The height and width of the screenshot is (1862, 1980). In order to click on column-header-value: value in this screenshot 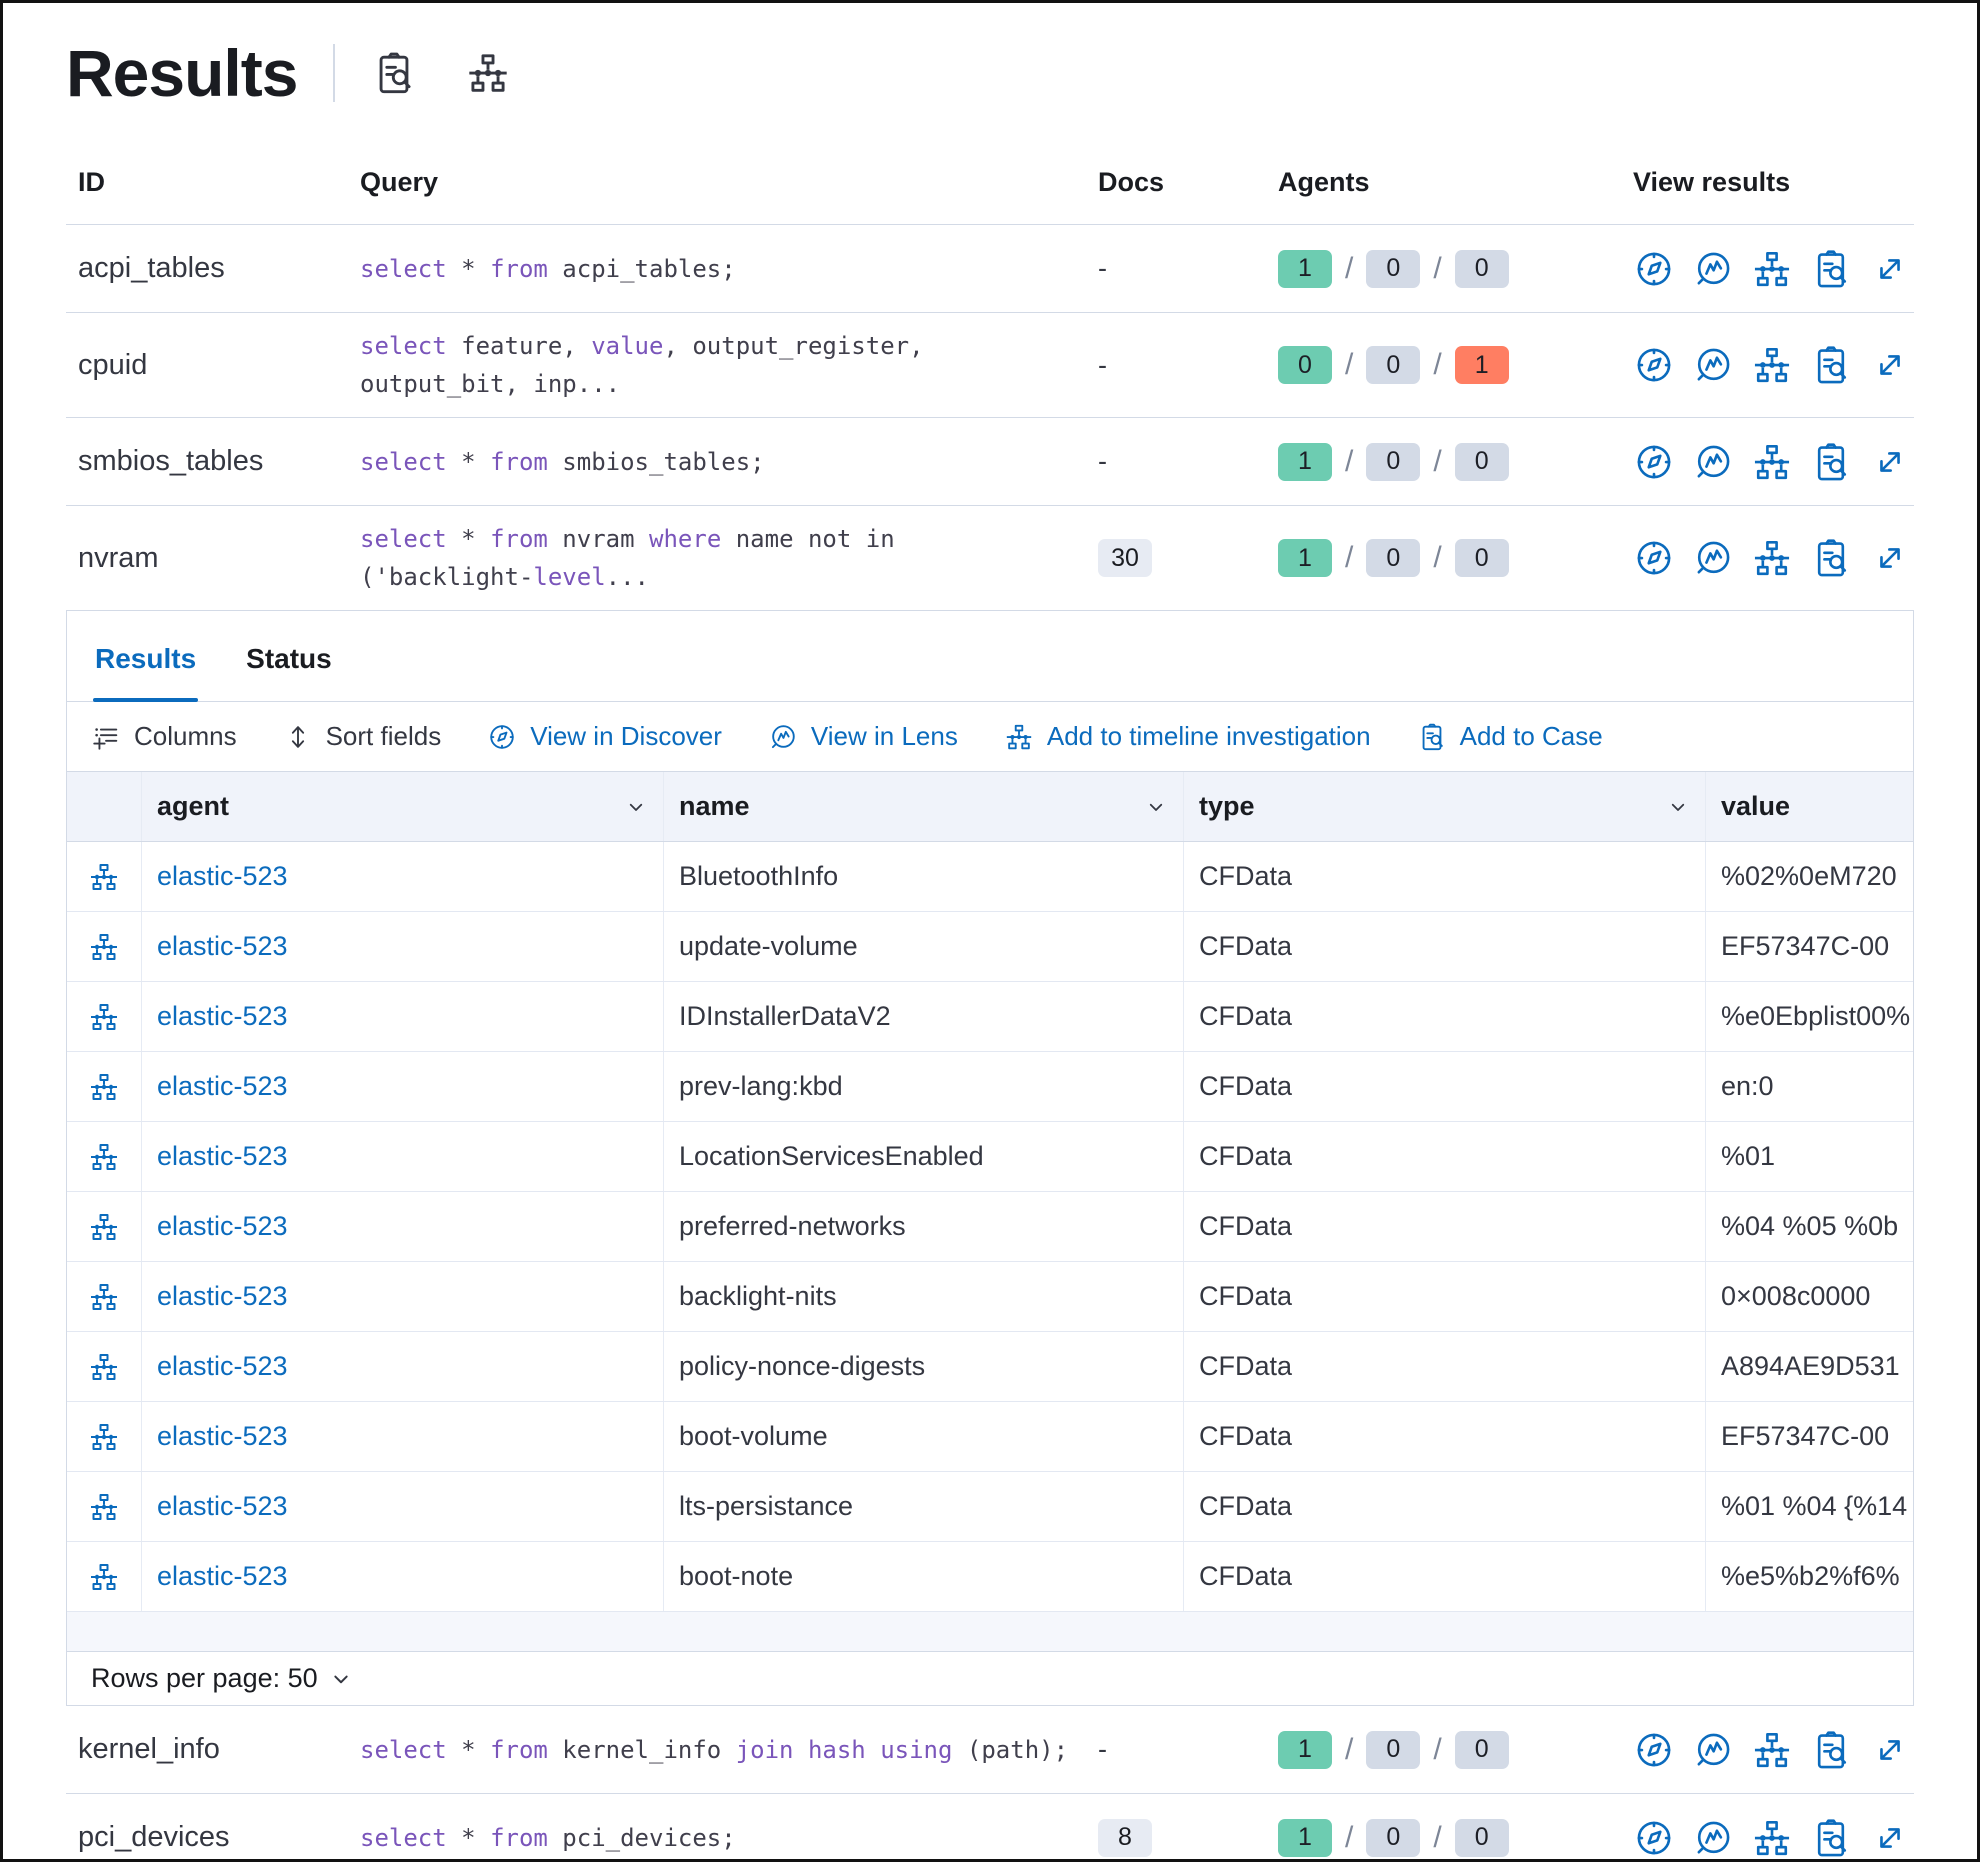, I will do `click(1809, 806)`.